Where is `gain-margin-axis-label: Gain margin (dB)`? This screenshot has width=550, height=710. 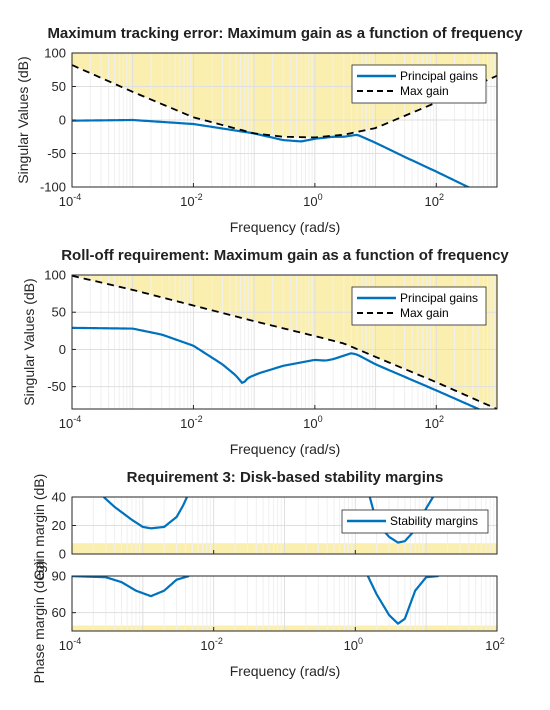
gain-margin-axis-label: Gain margin (dB) is located at coordinates (39, 527).